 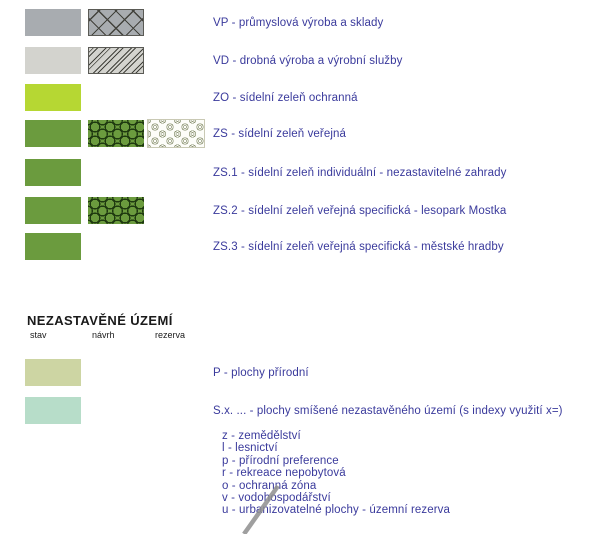 What do you see at coordinates (53, 22) in the screenshot?
I see `swatch-vp-stav` at bounding box center [53, 22].